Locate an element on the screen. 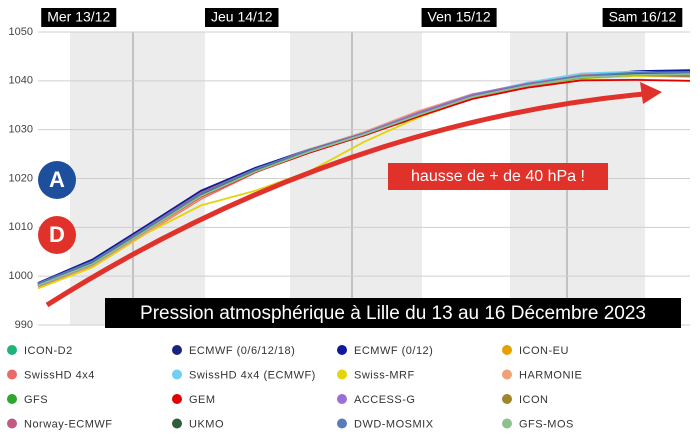 The image size is (700, 448). legend-label: GFS-MOS is located at coordinates (546, 424).